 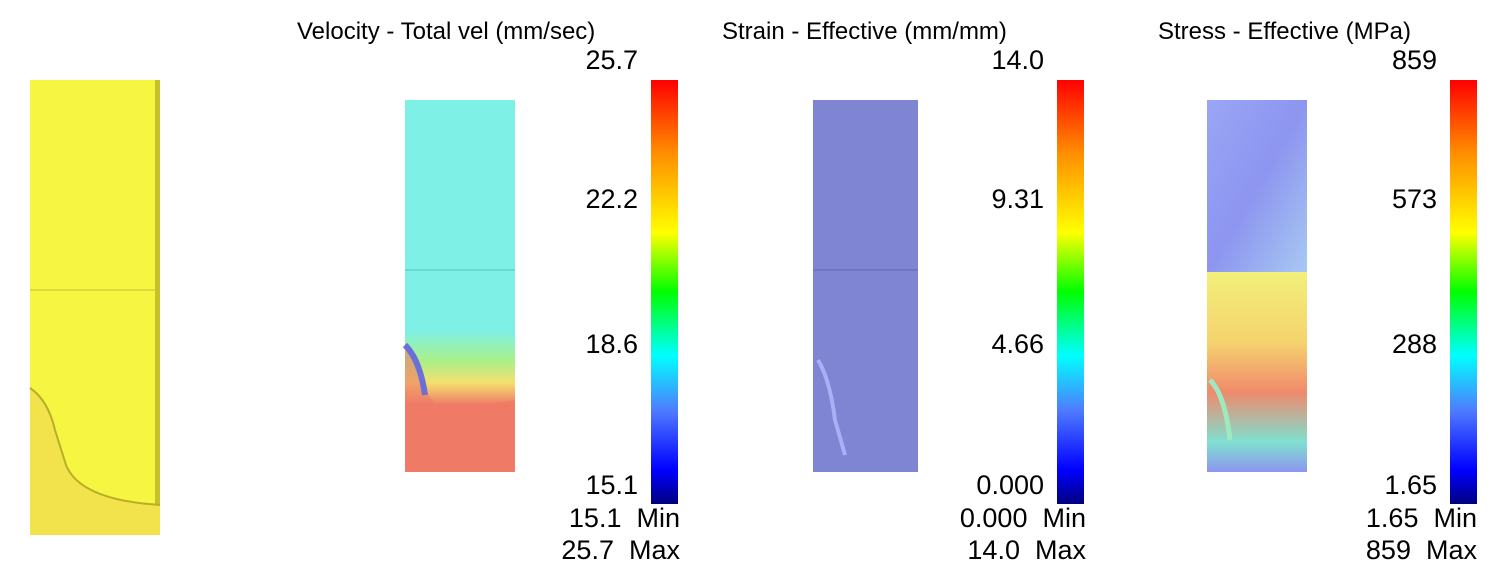 What do you see at coordinates (1257, 372) in the screenshot?
I see `stress-lower-field` at bounding box center [1257, 372].